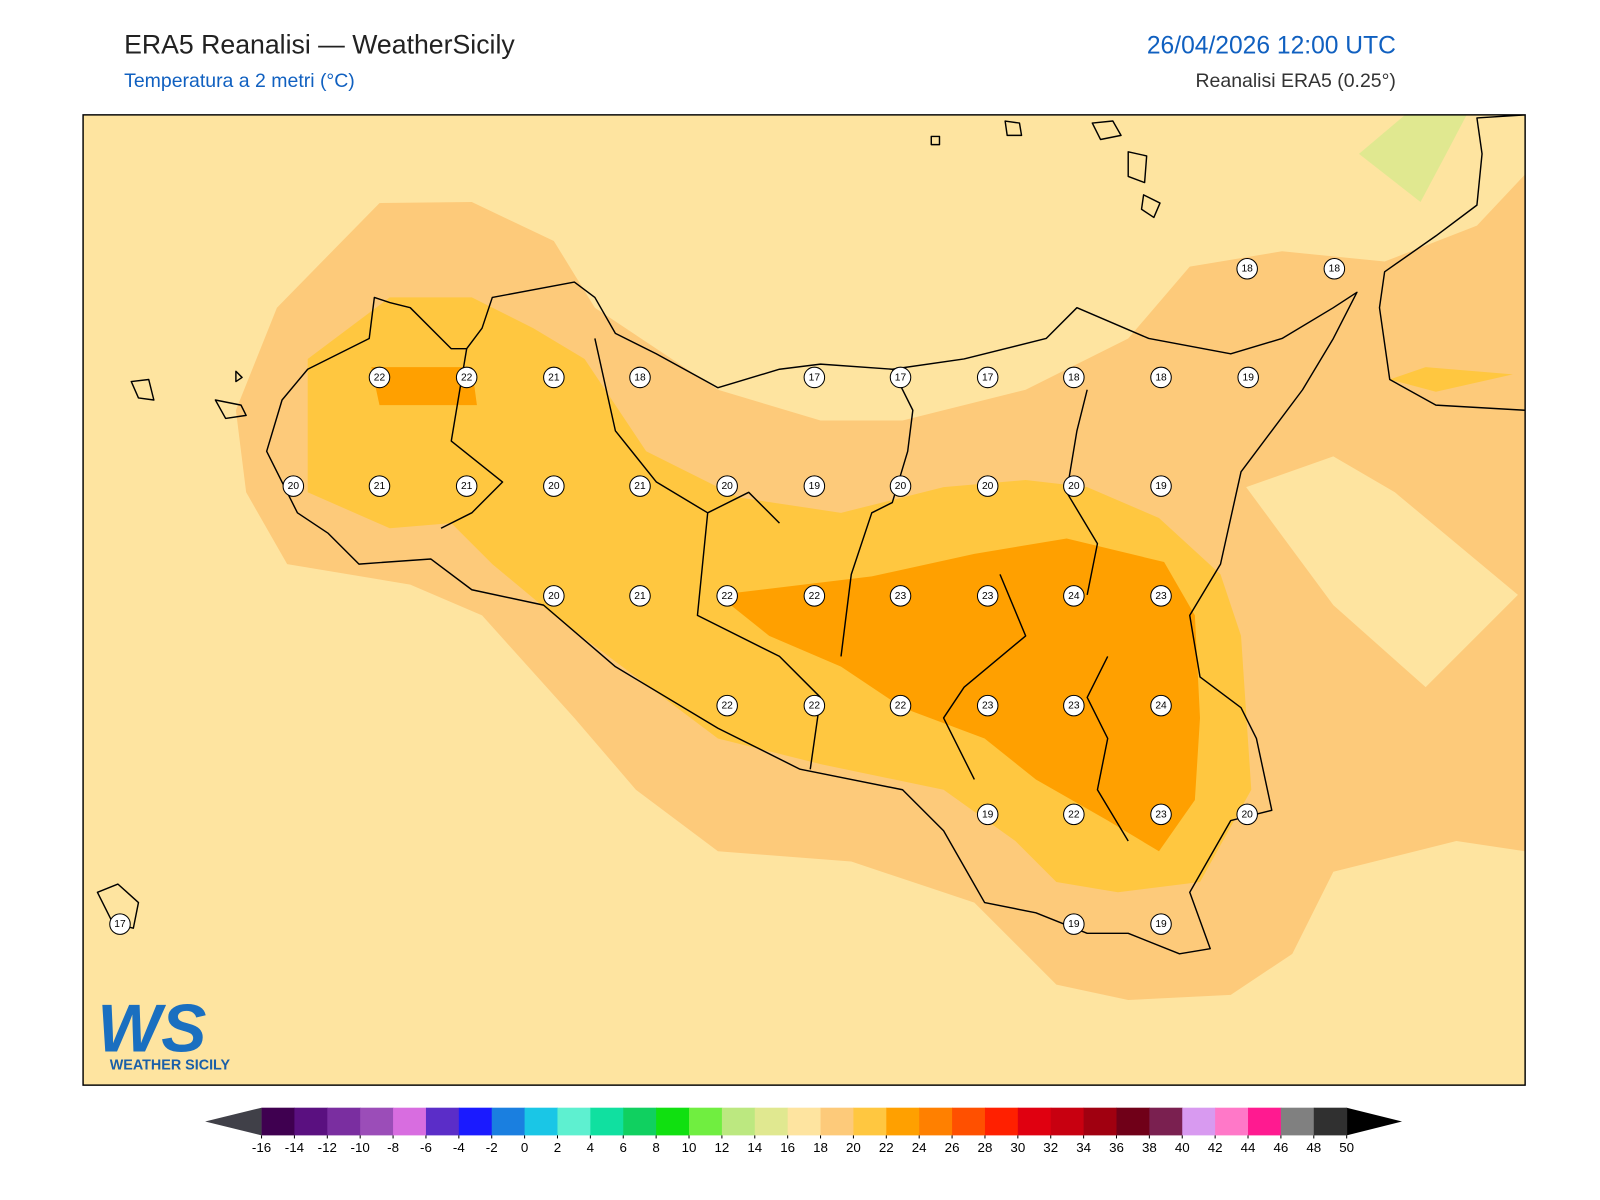 Image resolution: width=1600 pixels, height=1200 pixels. Describe the element at coordinates (1382, 572) in the screenshot. I see `temp-field` at that location.